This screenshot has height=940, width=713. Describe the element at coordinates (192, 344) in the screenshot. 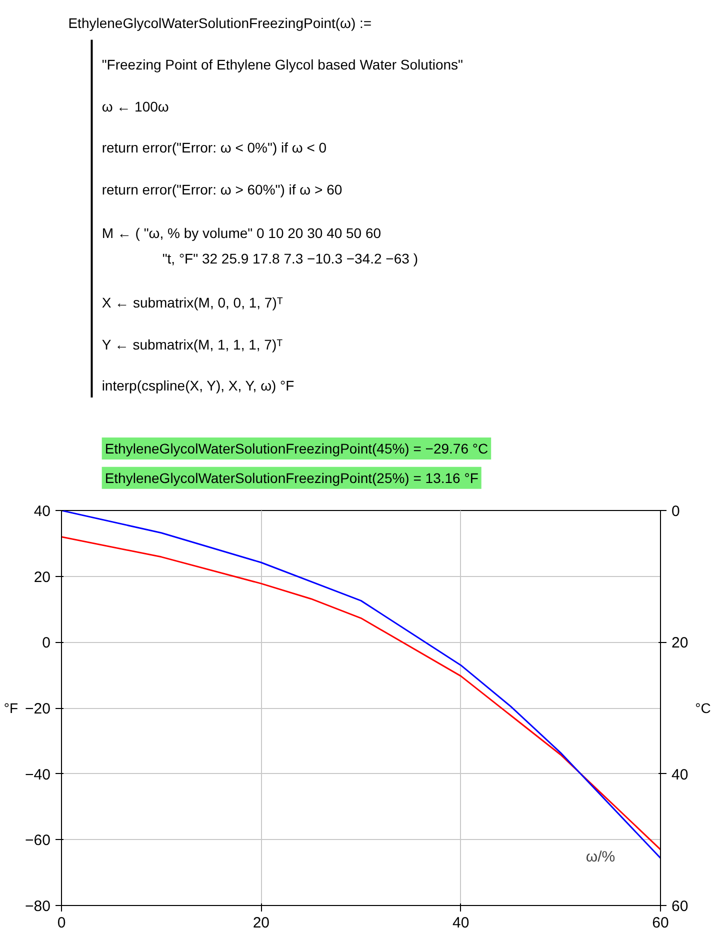

I see `text: Y ← submatrix(M, 1, 1, 1, 7)ᵀ` at that location.